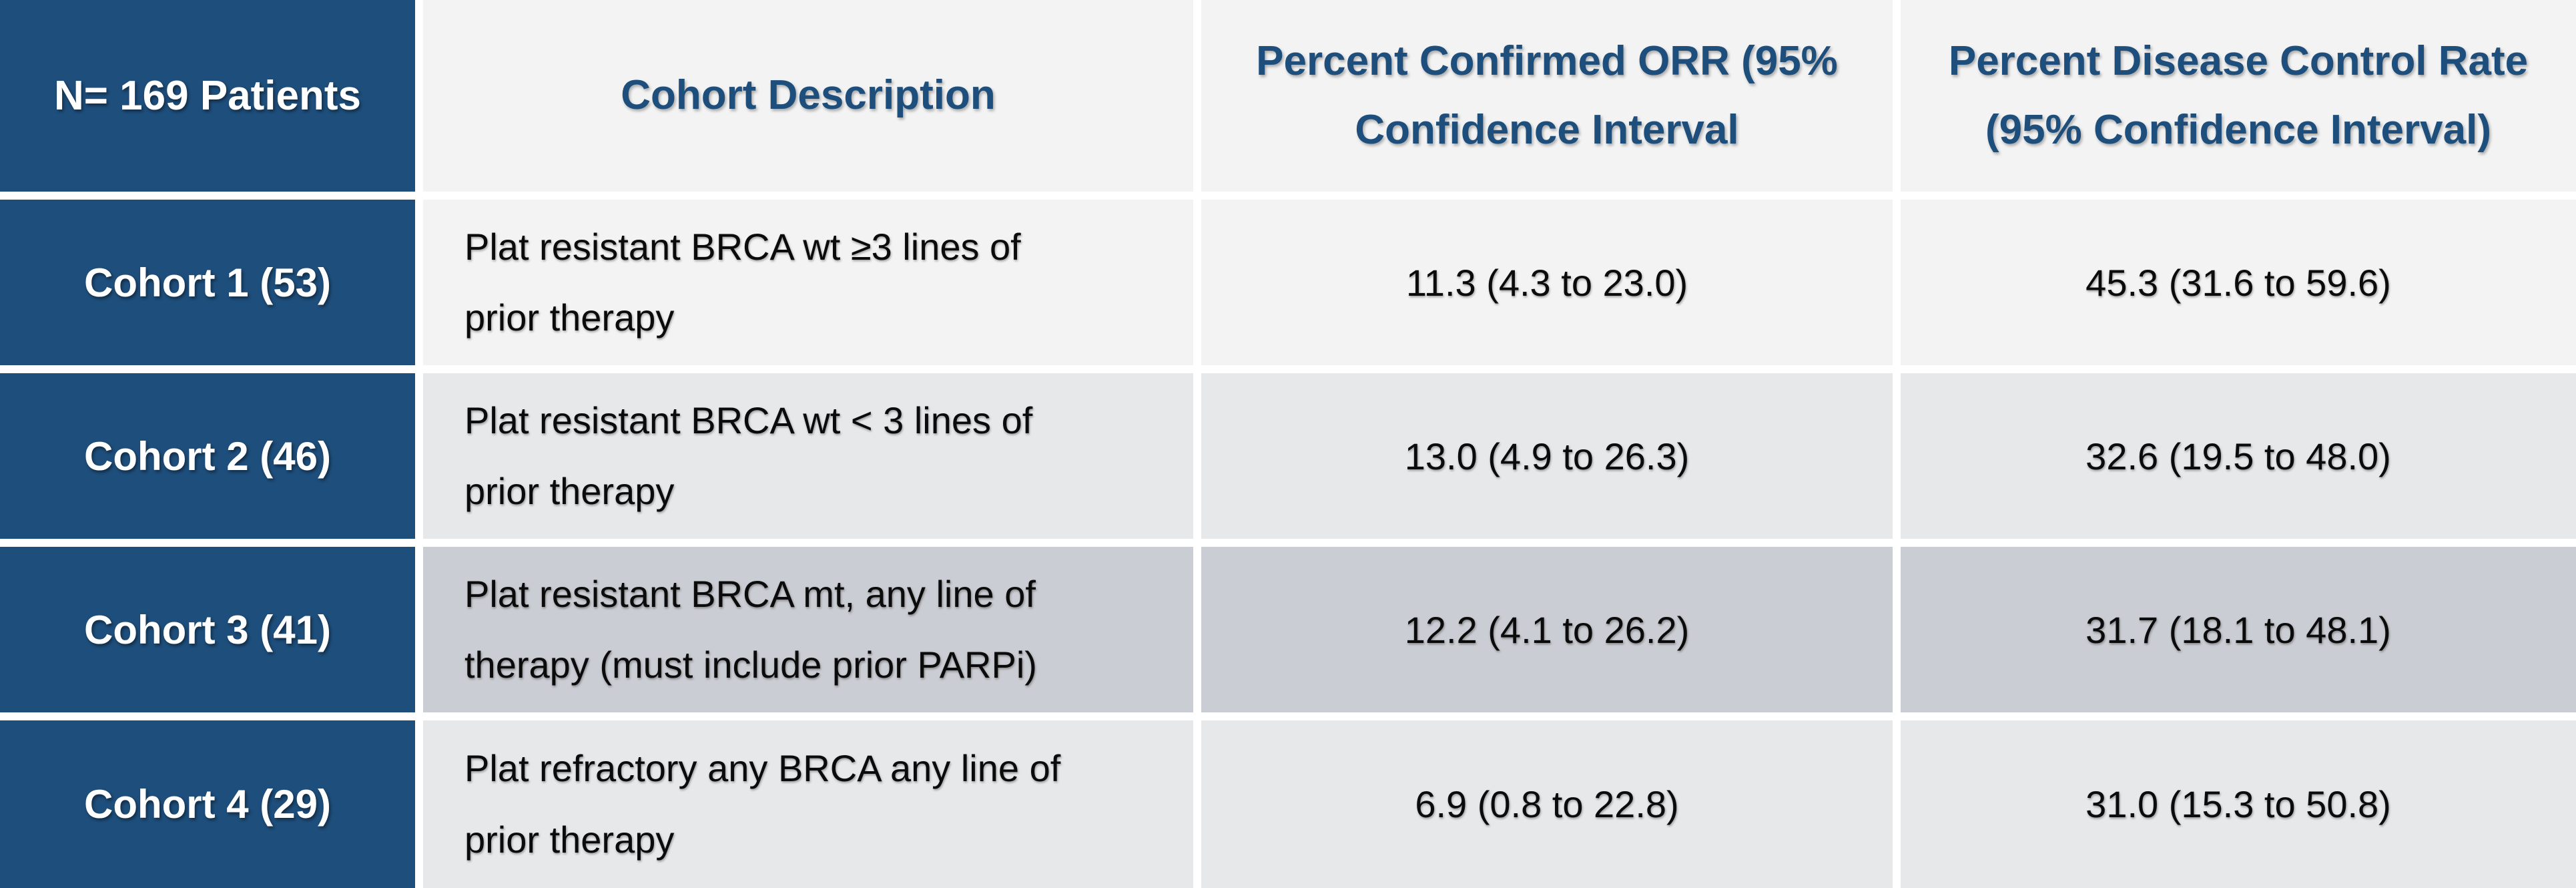 Image resolution: width=2576 pixels, height=888 pixels. I want to click on cohort-4-orr-value: 6.9 (0.8 to 22.8), so click(1547, 804).